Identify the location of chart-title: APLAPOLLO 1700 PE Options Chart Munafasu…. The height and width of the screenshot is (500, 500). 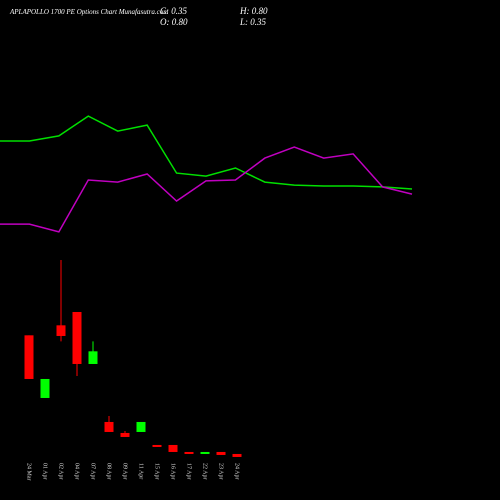
(88, 12).